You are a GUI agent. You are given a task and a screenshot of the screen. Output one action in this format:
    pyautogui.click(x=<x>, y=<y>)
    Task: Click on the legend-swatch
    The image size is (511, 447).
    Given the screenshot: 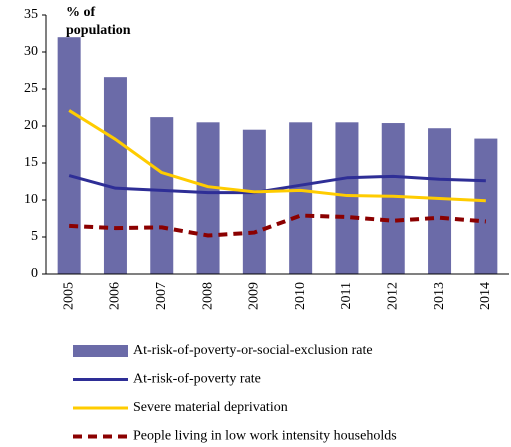 What is the action you would take?
    pyautogui.click(x=100, y=351)
    